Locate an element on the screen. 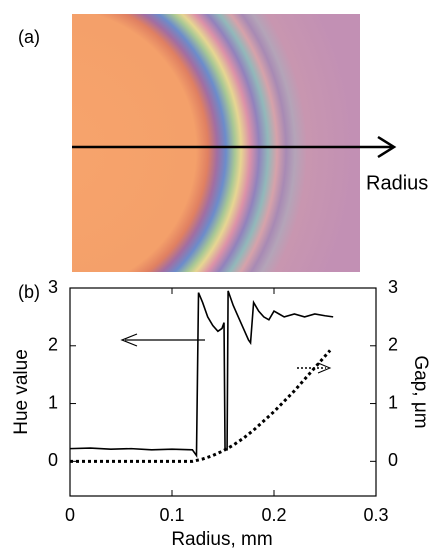 The image size is (440, 549). panel-label: (a) is located at coordinates (29, 37).